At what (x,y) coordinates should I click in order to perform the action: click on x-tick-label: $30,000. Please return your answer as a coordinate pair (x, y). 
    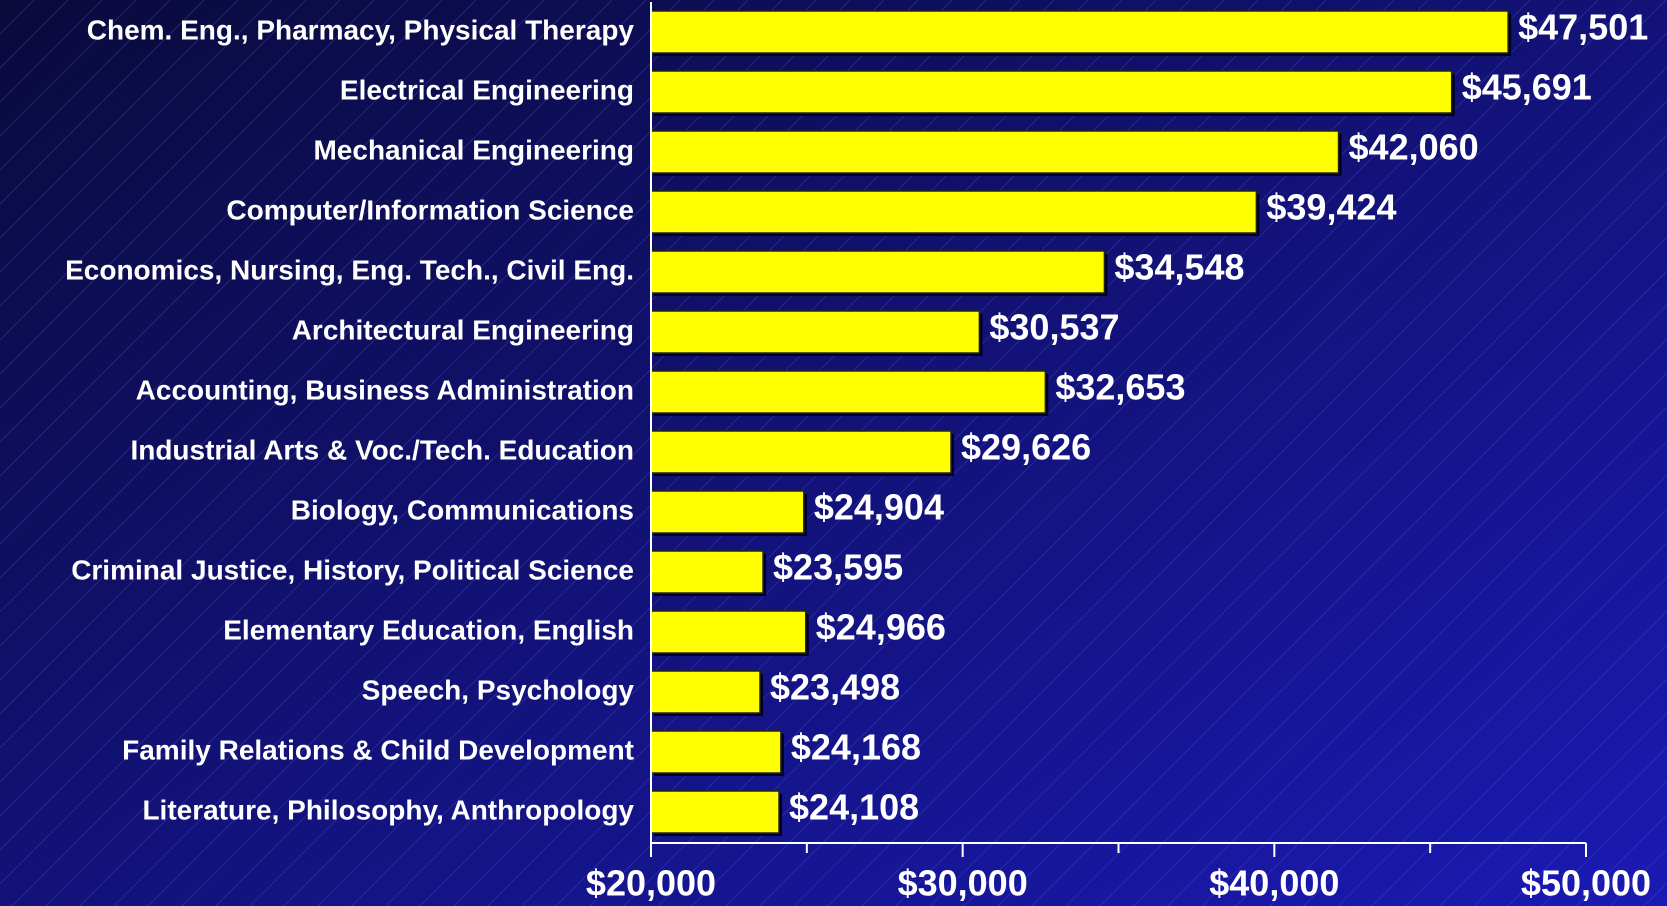
    Looking at the image, I should click on (963, 883).